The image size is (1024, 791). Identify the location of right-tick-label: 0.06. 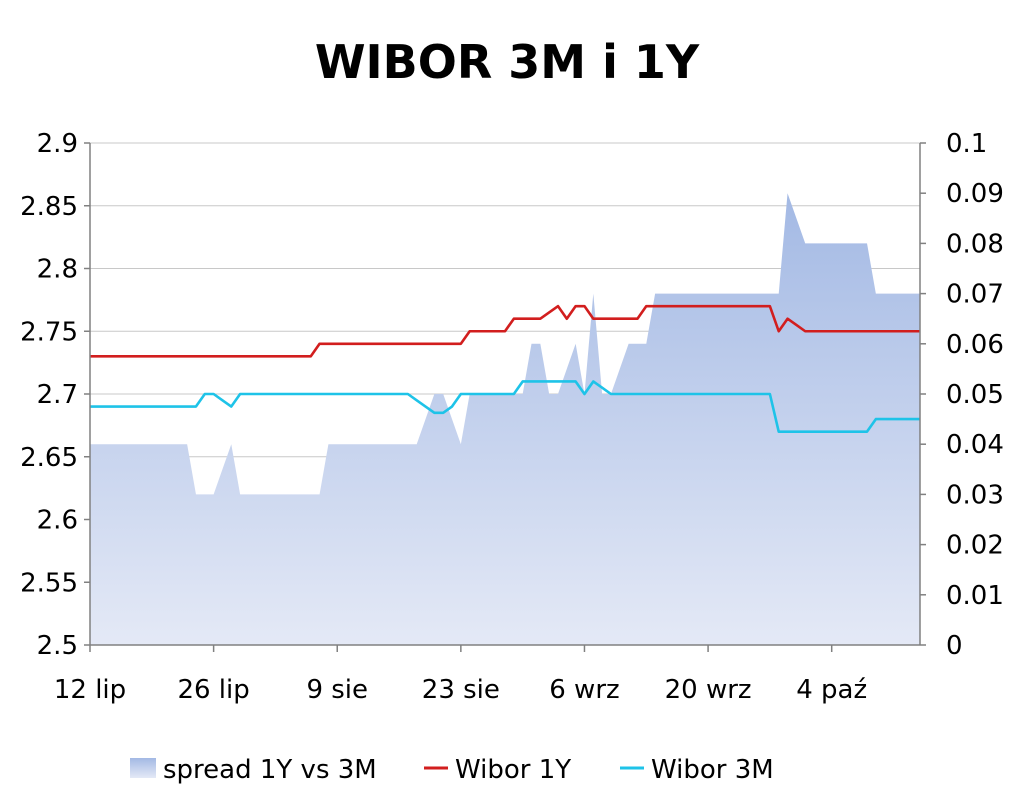
(975, 345).